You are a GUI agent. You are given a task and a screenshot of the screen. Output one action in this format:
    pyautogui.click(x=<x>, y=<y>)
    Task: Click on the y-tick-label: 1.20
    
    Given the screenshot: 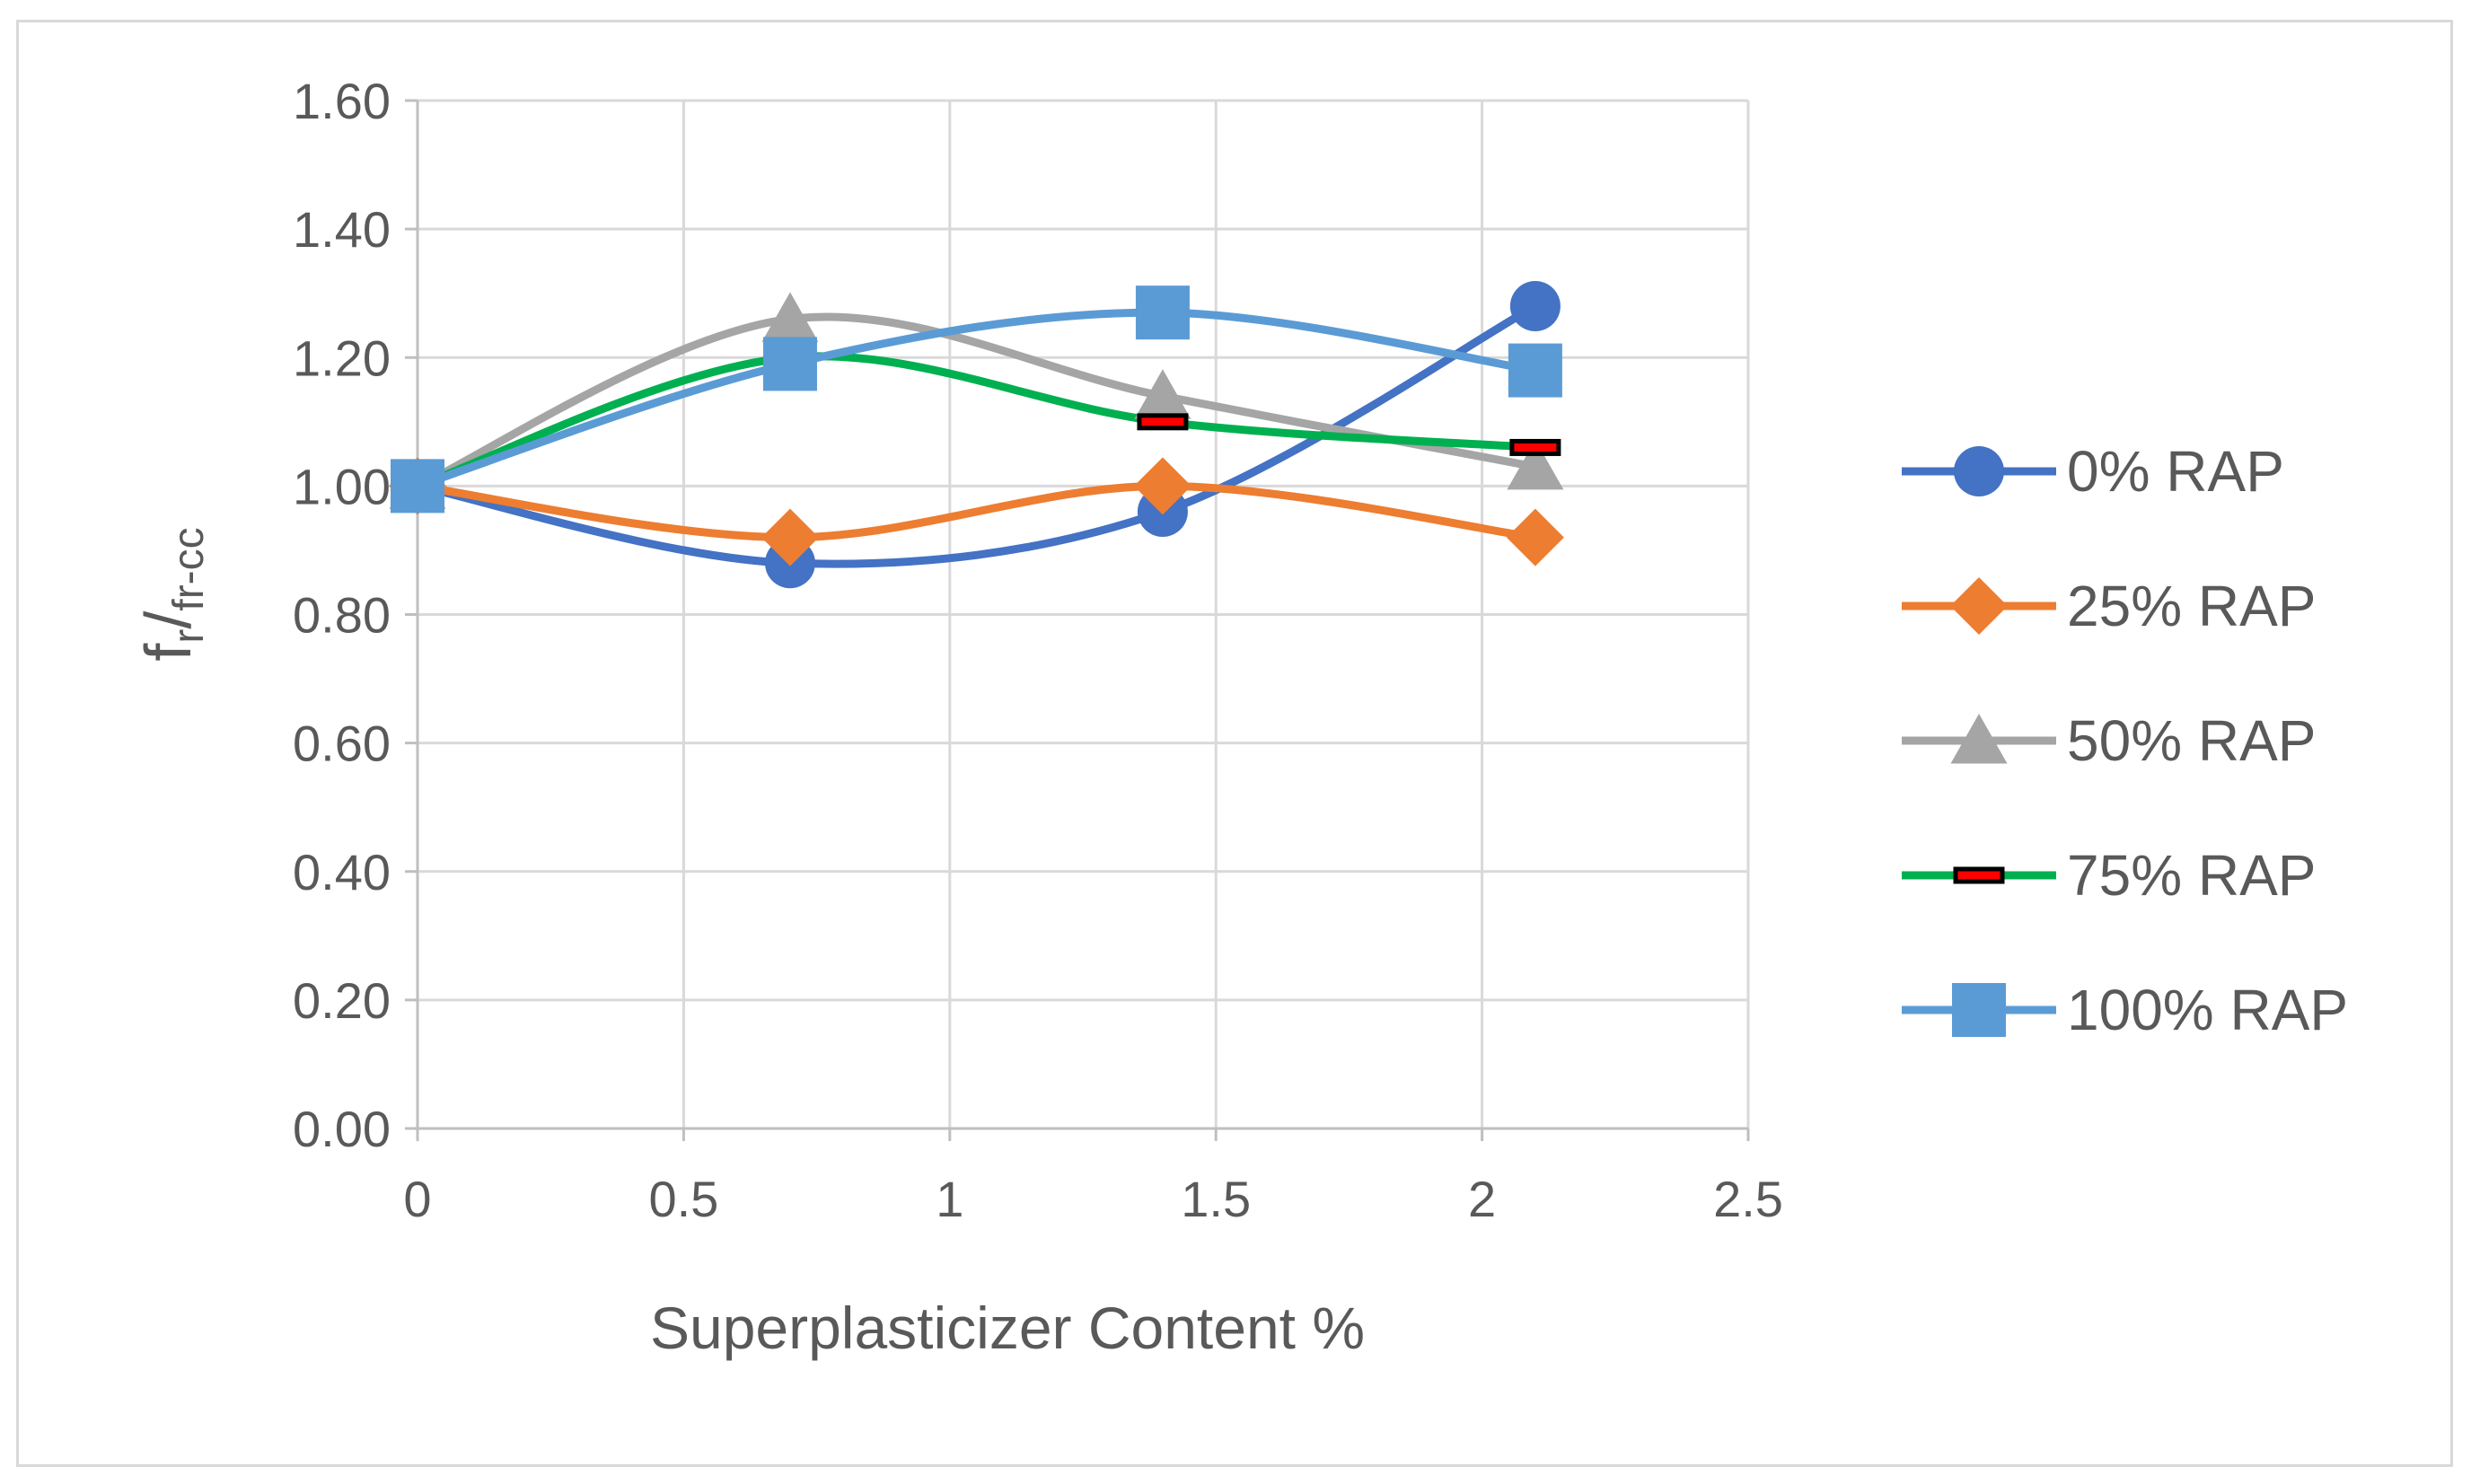 What is the action you would take?
    pyautogui.click(x=342, y=357)
    